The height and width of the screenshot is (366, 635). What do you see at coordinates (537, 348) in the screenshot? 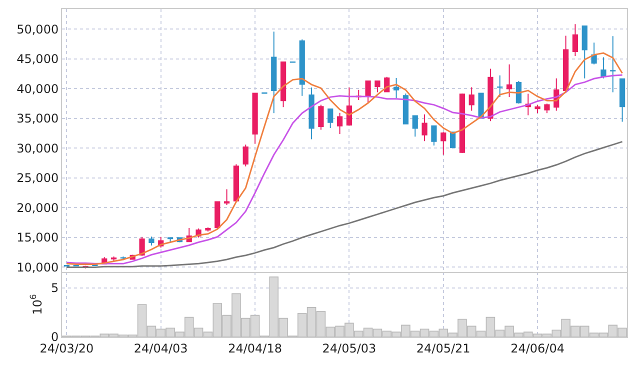
I see `x-tick-label: 24/06/04` at bounding box center [537, 348].